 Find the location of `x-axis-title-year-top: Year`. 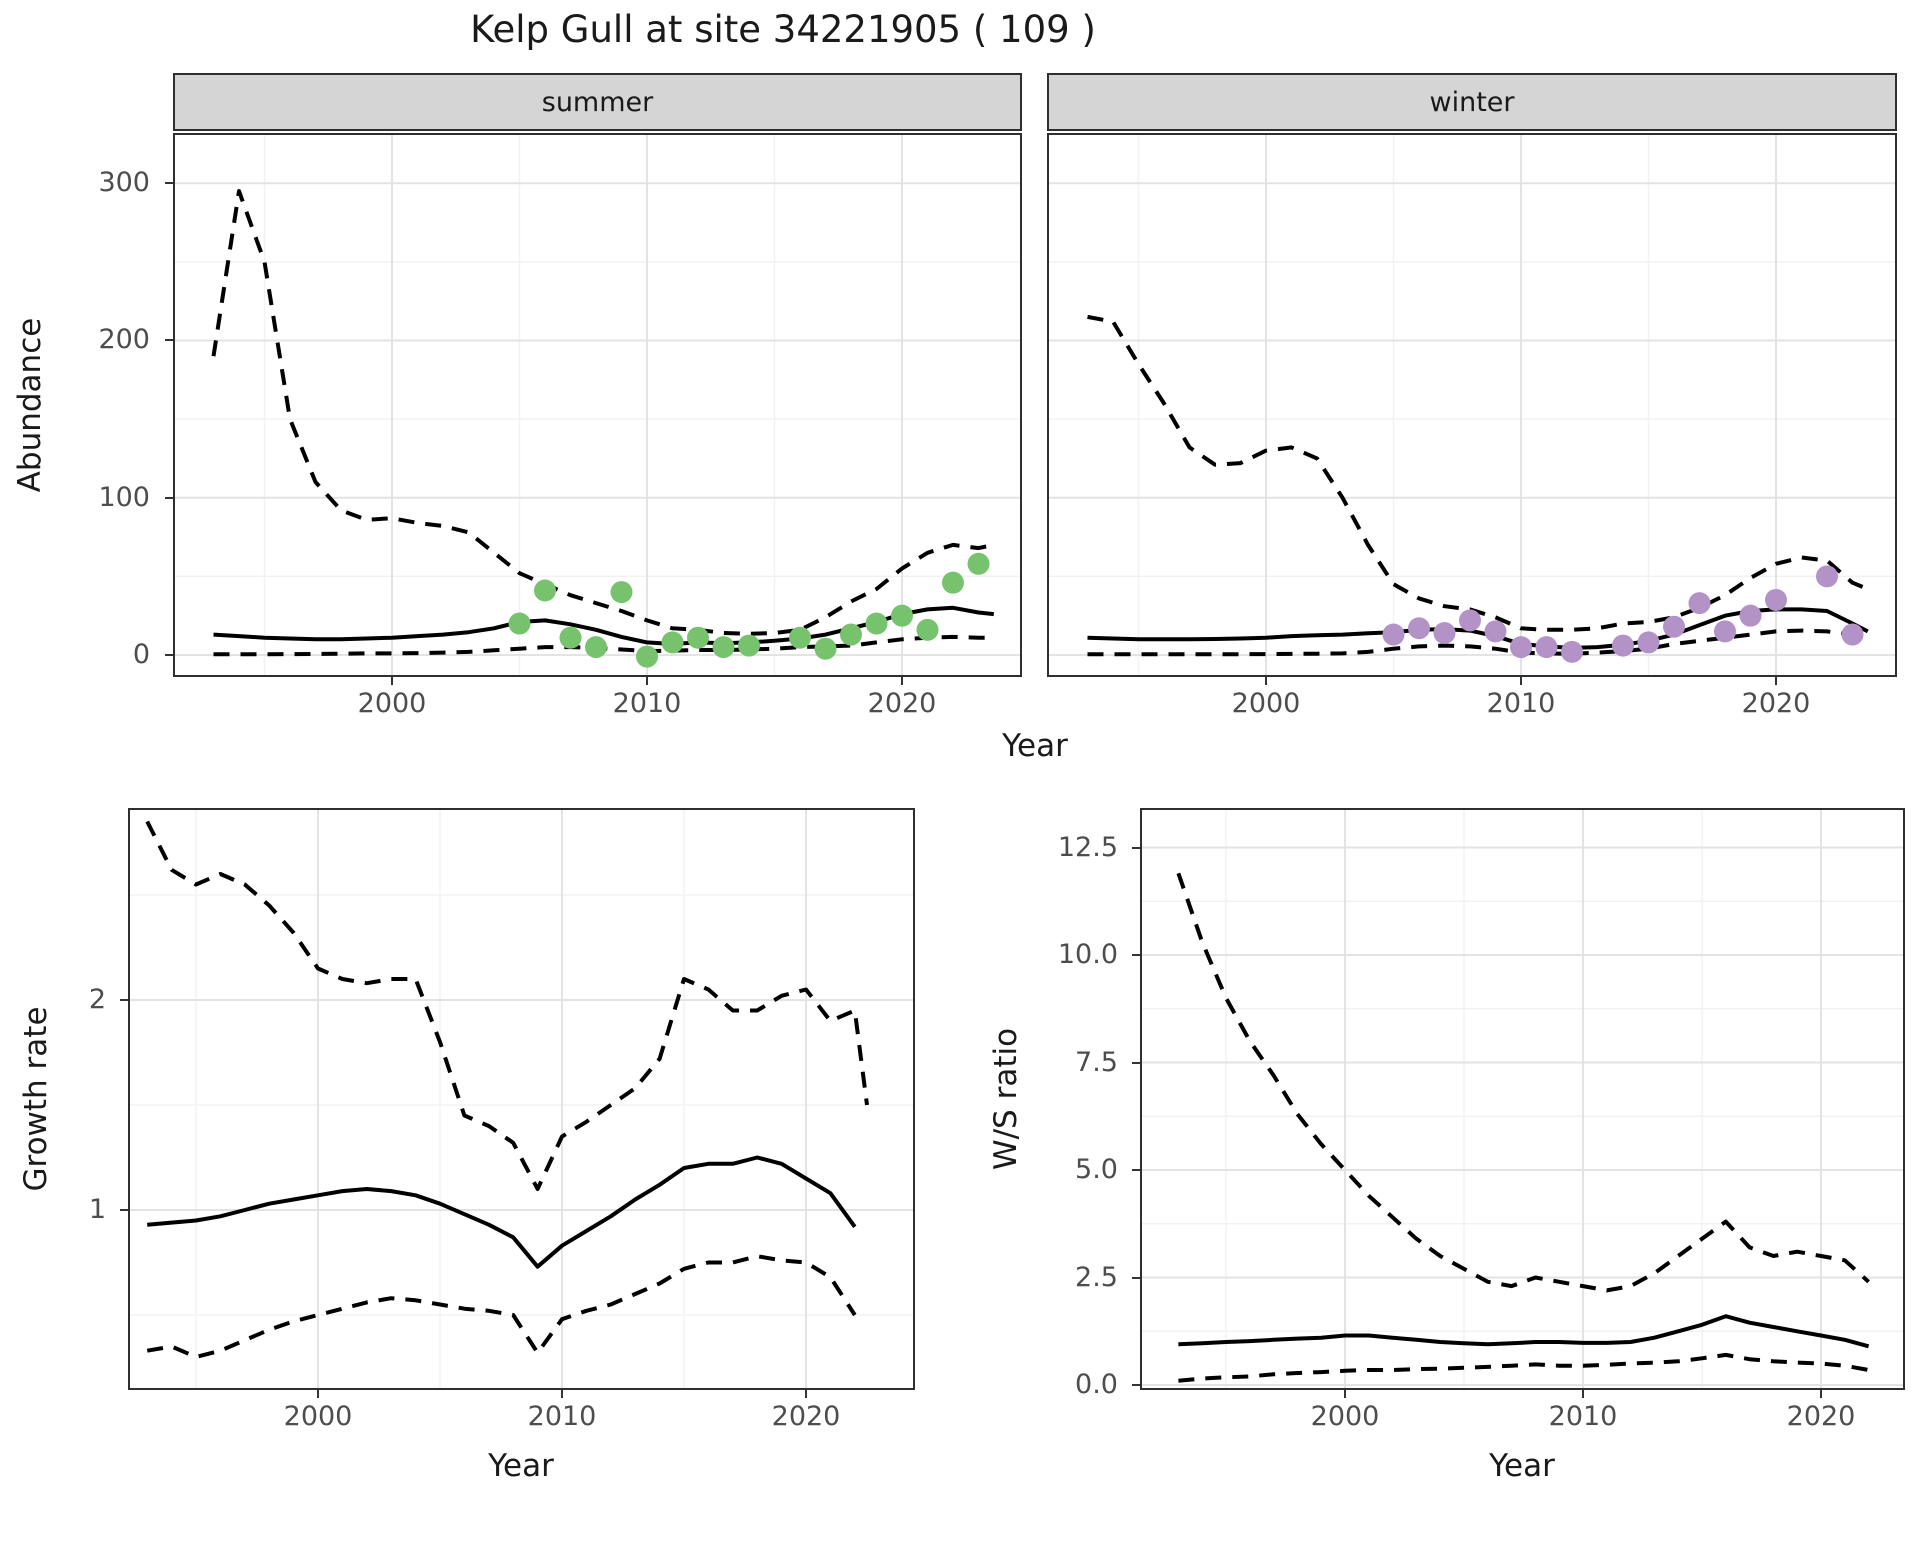

x-axis-title-year-top: Year is located at coordinates (1035, 746).